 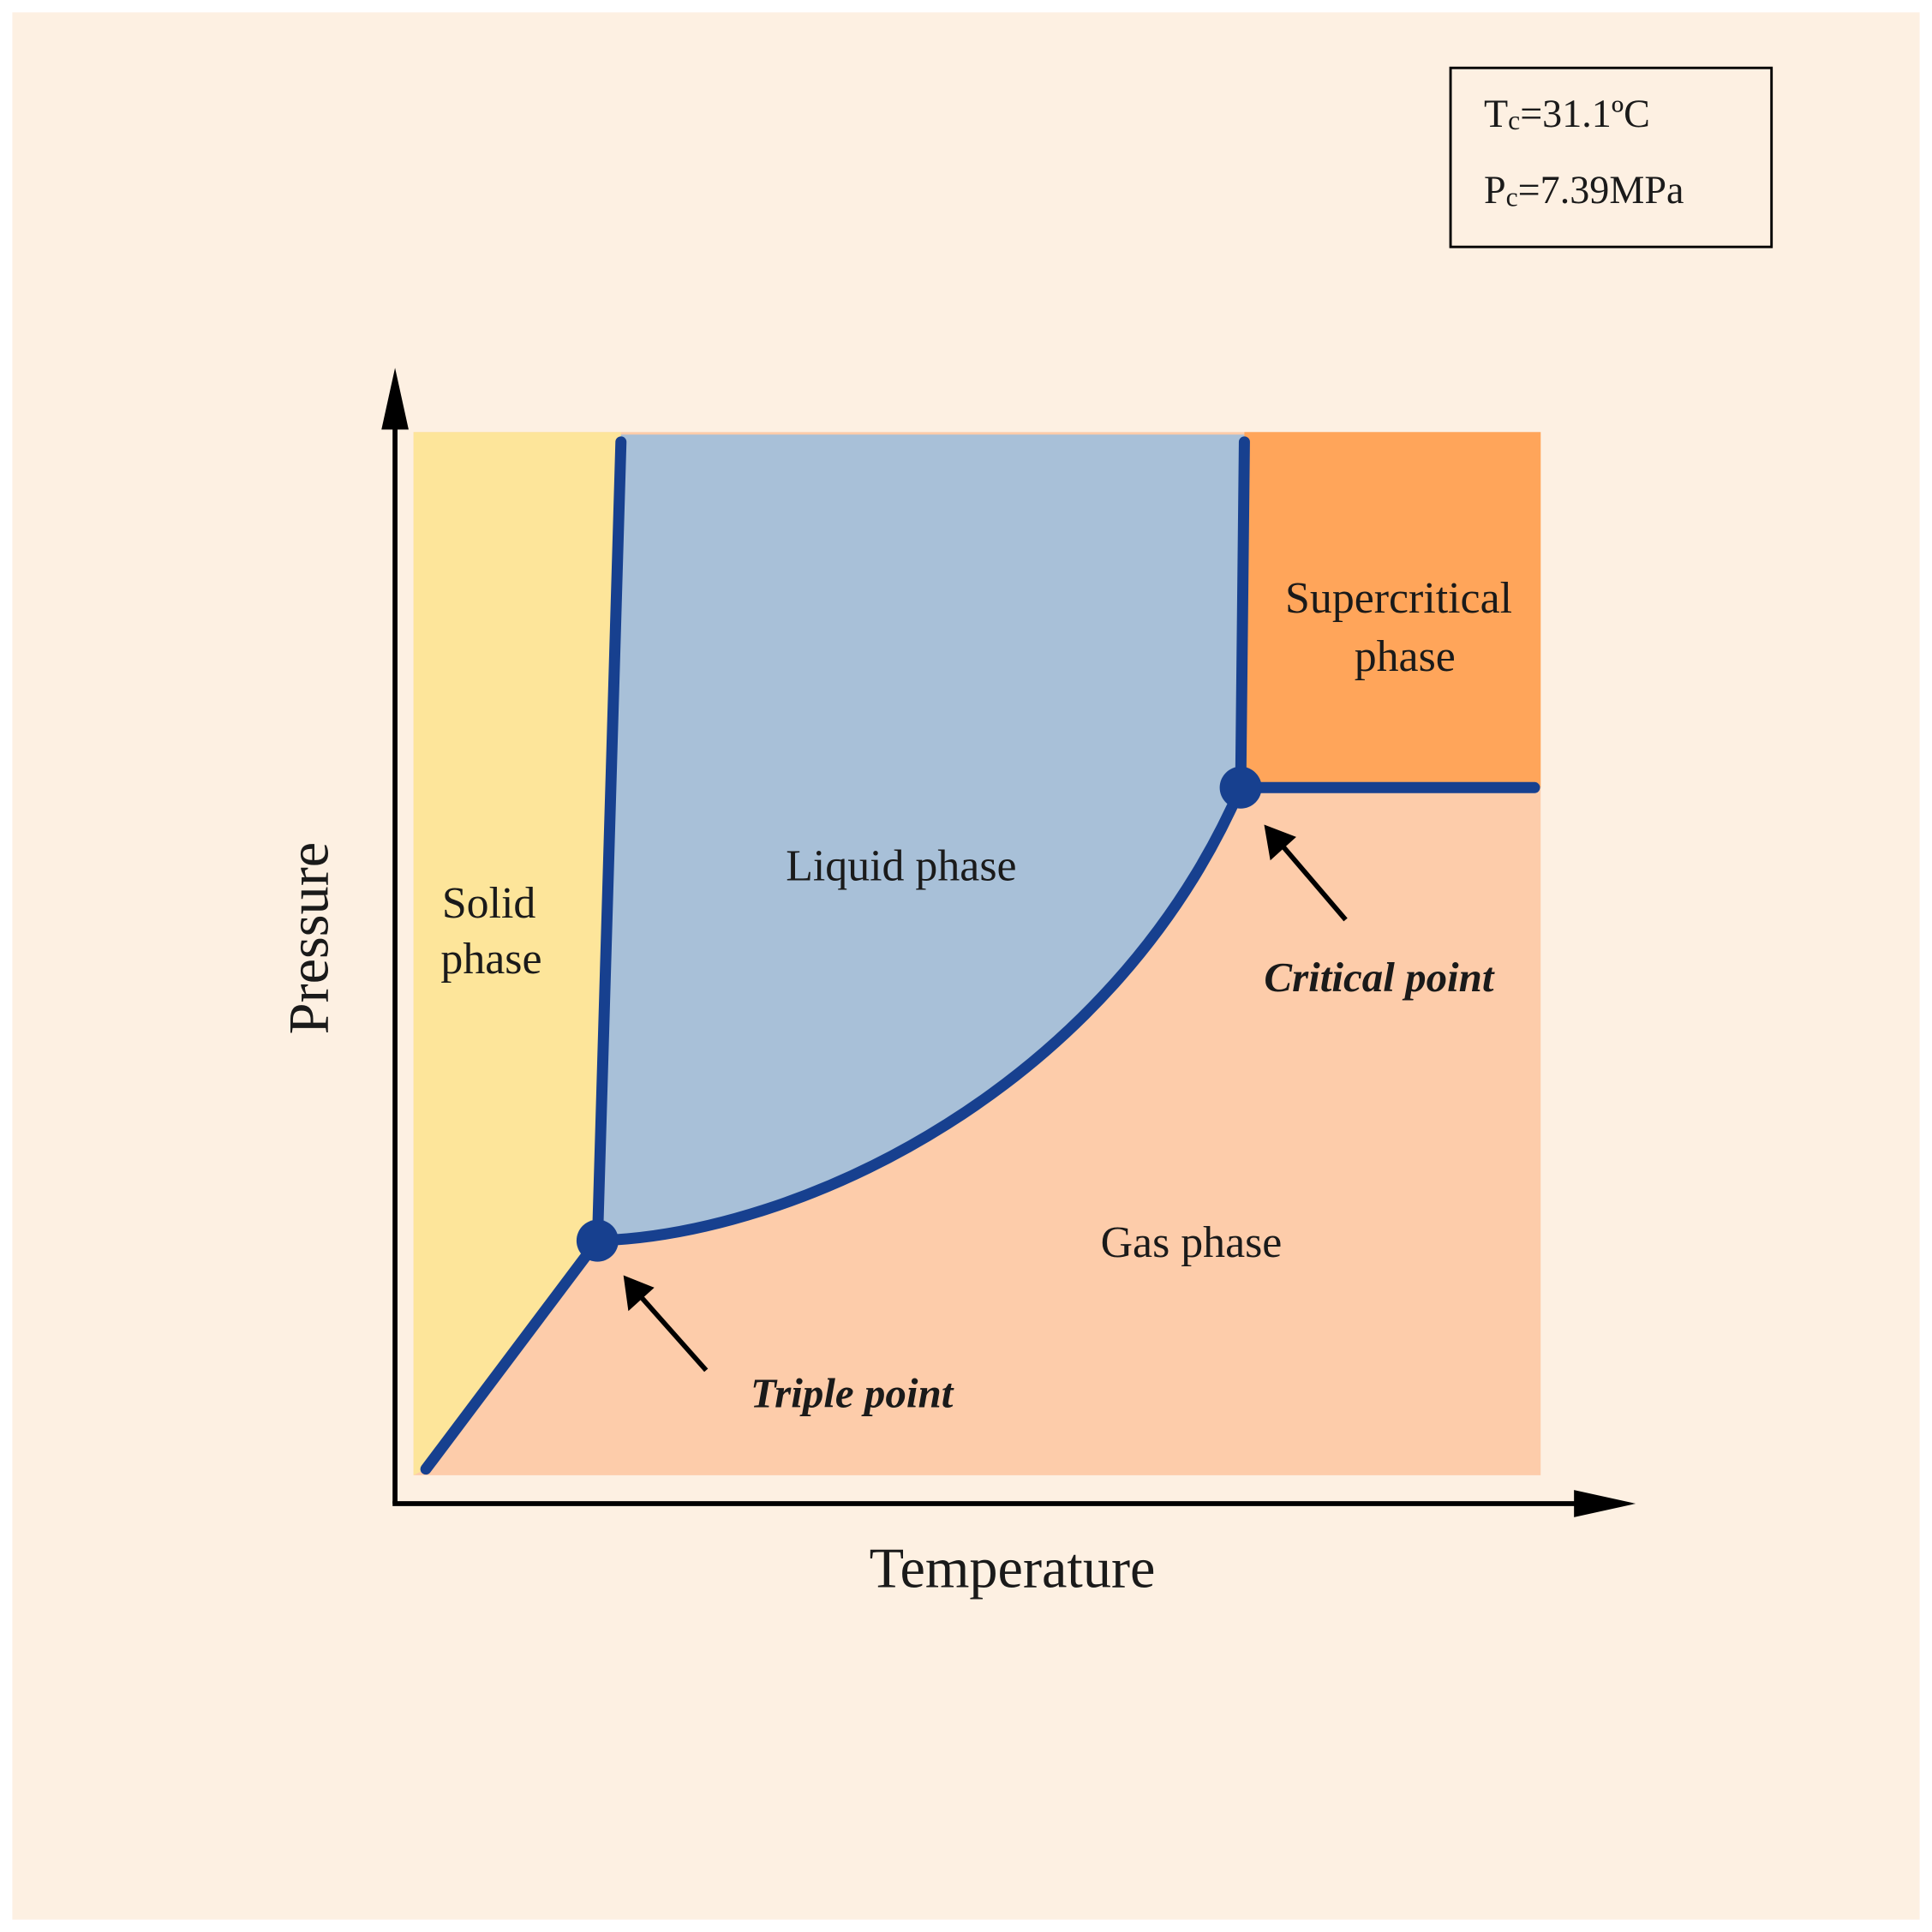 What do you see at coordinates (1585, 113) in the screenshot?
I see `value: =31.1ºC` at bounding box center [1585, 113].